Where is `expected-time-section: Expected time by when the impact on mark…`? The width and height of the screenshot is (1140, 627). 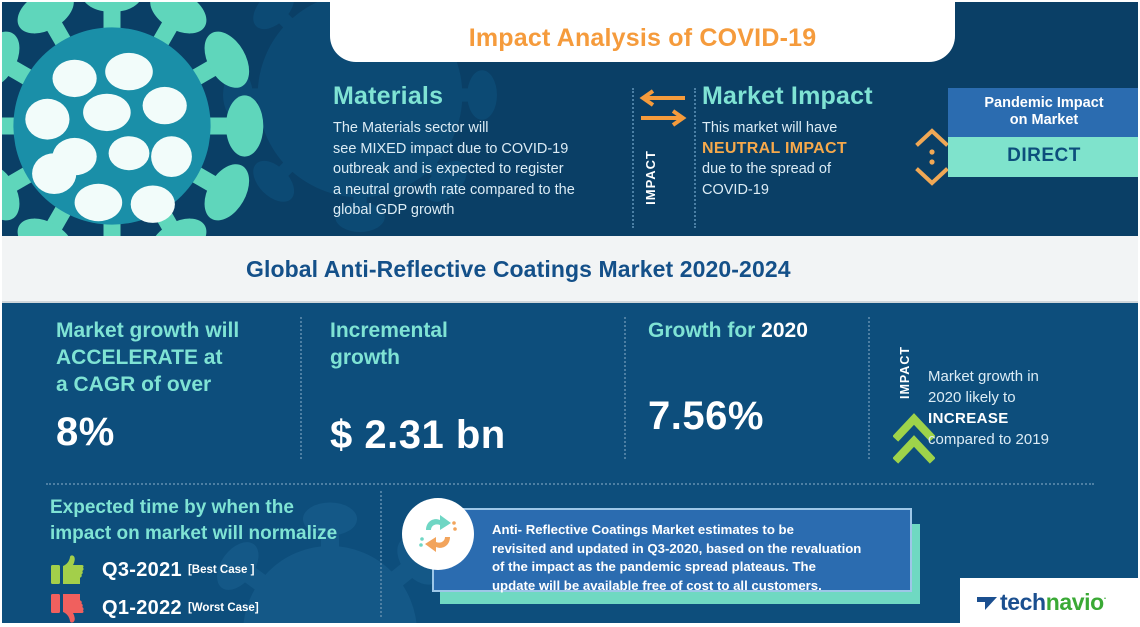
expected-time-section: Expected time by when the impact on mark… is located at coordinates (215, 559).